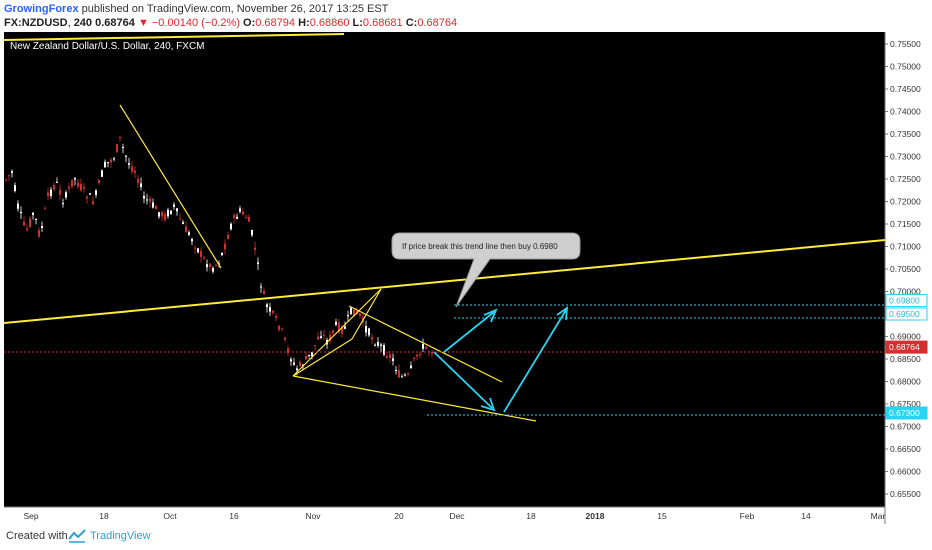 The height and width of the screenshot is (550, 932). Describe the element at coordinates (469, 332) in the screenshot. I see `arrow-up-short` at that location.